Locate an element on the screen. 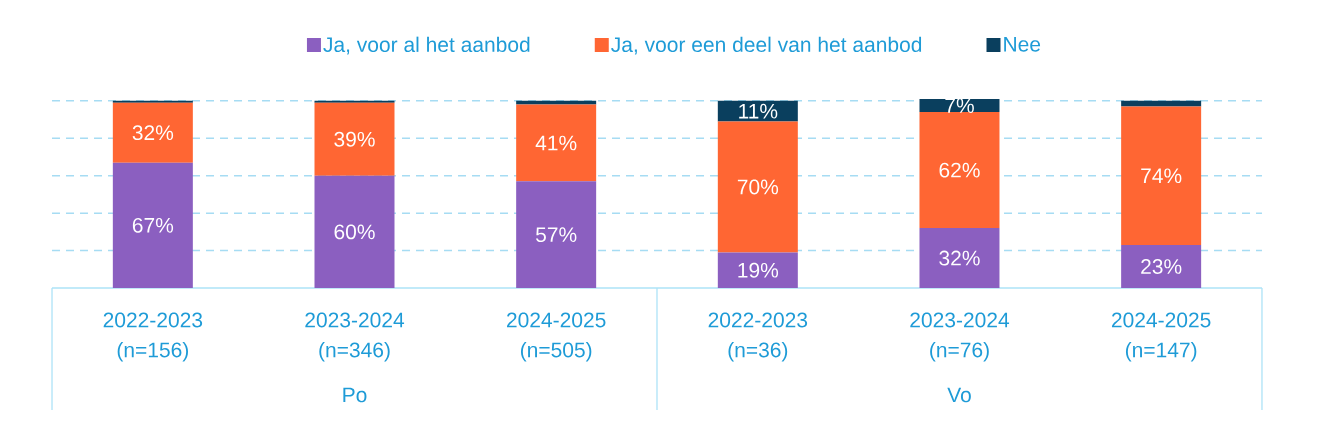 The height and width of the screenshot is (424, 1324). data-label: 67% is located at coordinates (153, 225).